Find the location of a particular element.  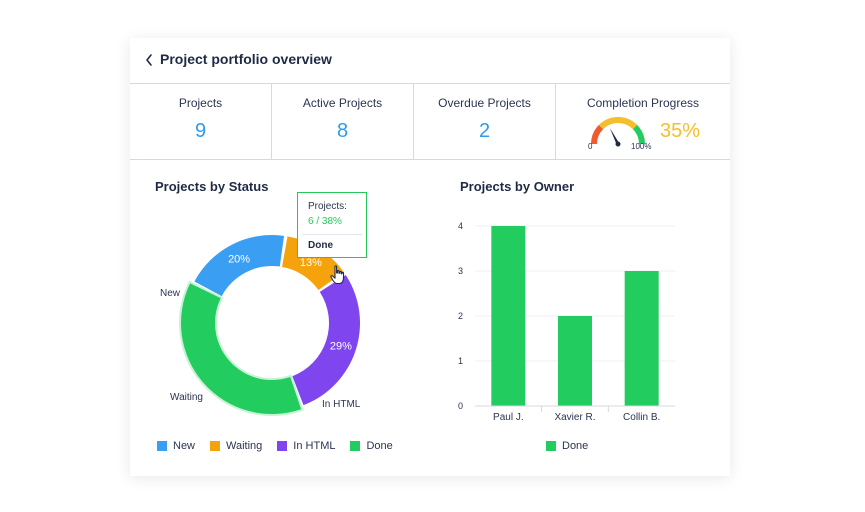

completion-value: 35% is located at coordinates (680, 131).